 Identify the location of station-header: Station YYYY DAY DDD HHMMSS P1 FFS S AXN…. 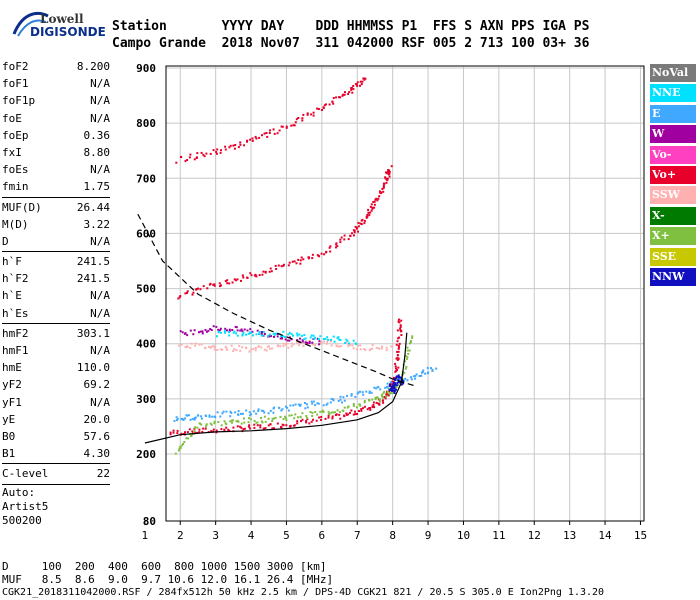
(350, 35).